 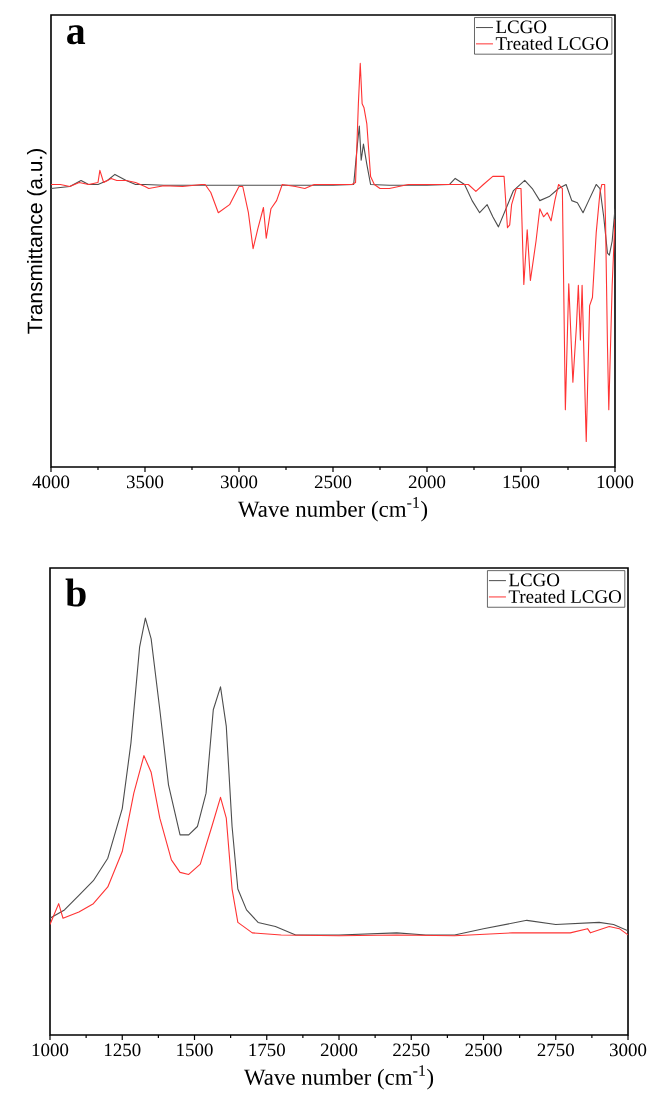 What do you see at coordinates (555, 1050) in the screenshot?
I see `x-tick-label: 2750` at bounding box center [555, 1050].